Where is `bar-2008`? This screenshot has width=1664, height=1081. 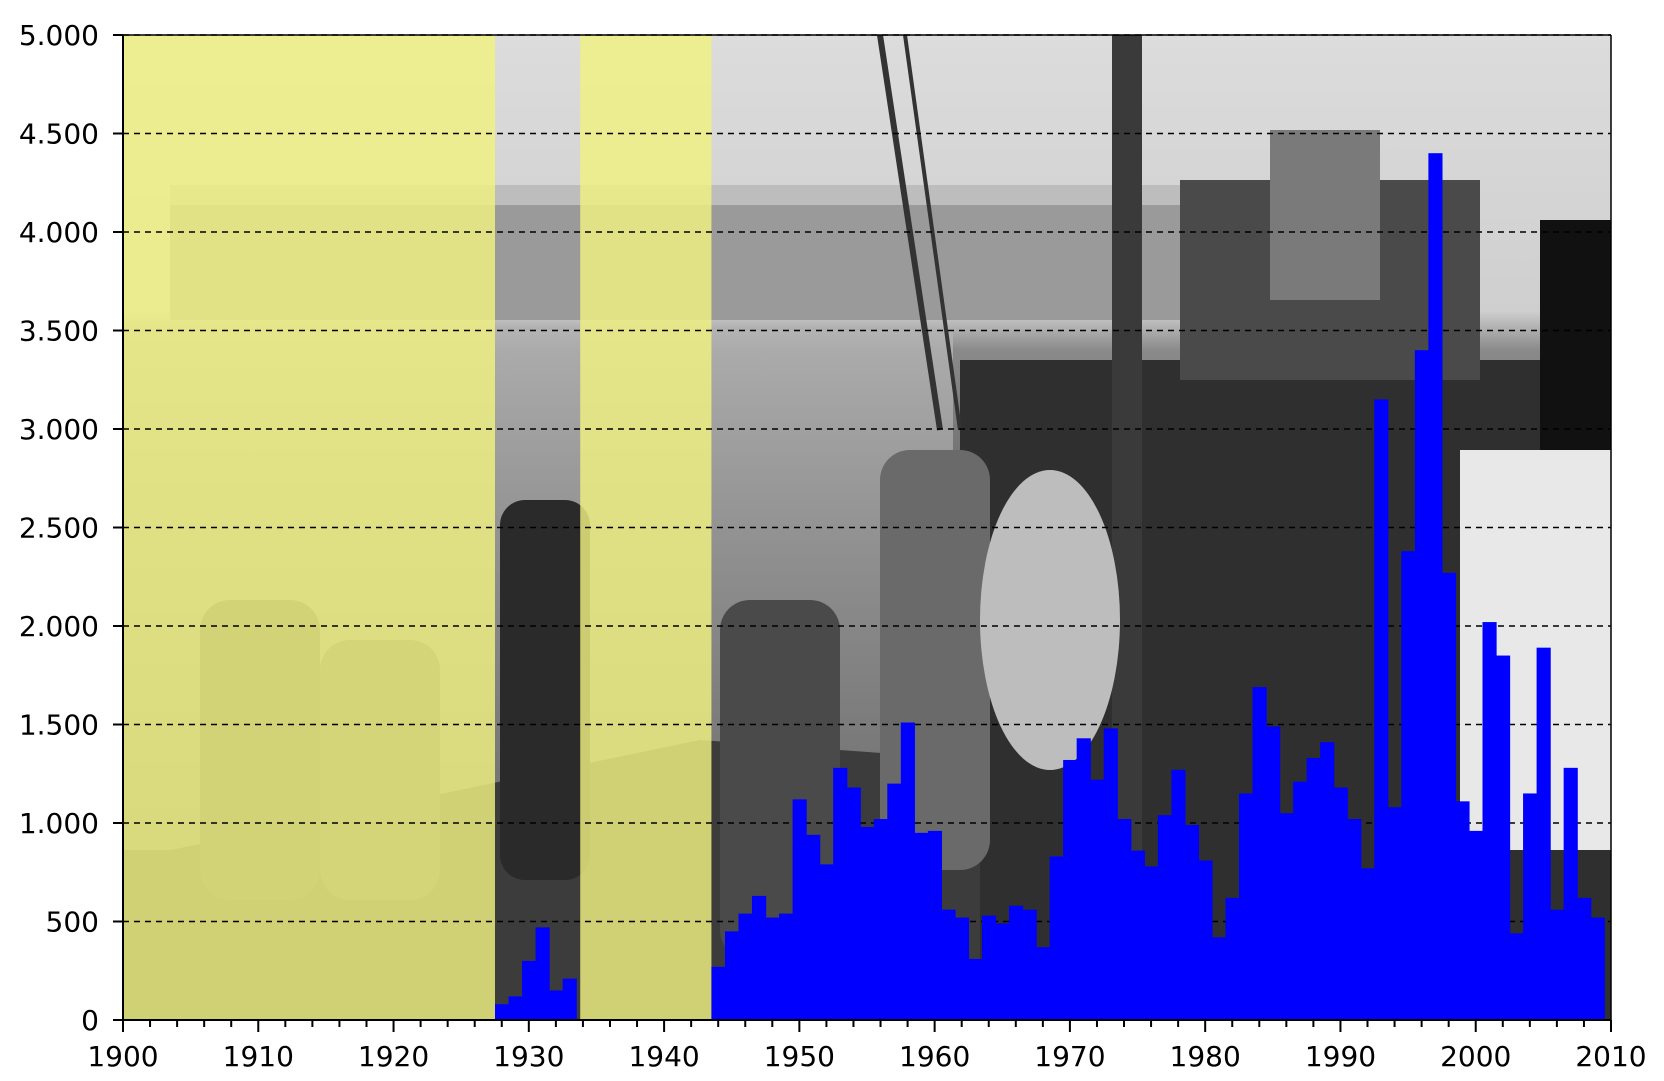
bar-2008 is located at coordinates (1584, 958).